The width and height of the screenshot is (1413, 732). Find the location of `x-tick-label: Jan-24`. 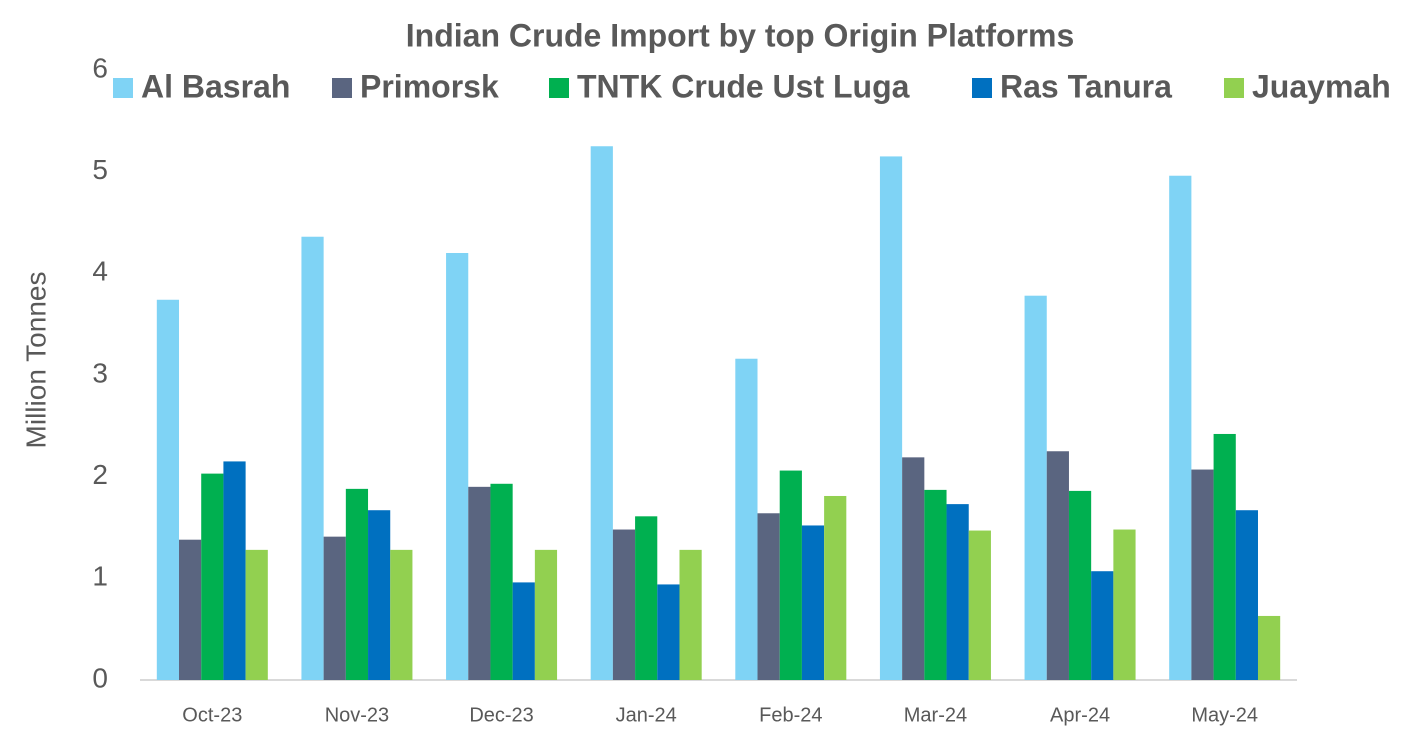

x-tick-label: Jan-24 is located at coordinates (646, 715).